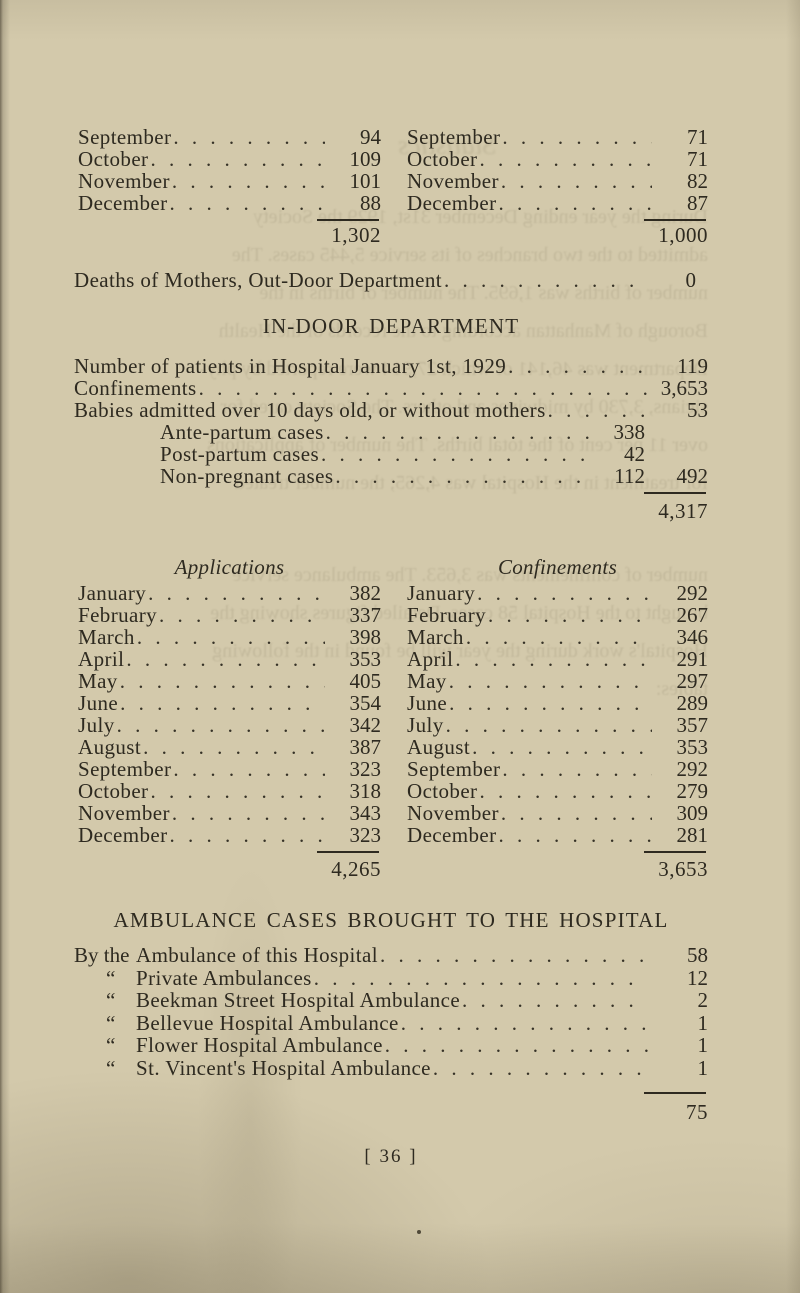  What do you see at coordinates (703, 1022) in the screenshot?
I see `row-value: 1` at bounding box center [703, 1022].